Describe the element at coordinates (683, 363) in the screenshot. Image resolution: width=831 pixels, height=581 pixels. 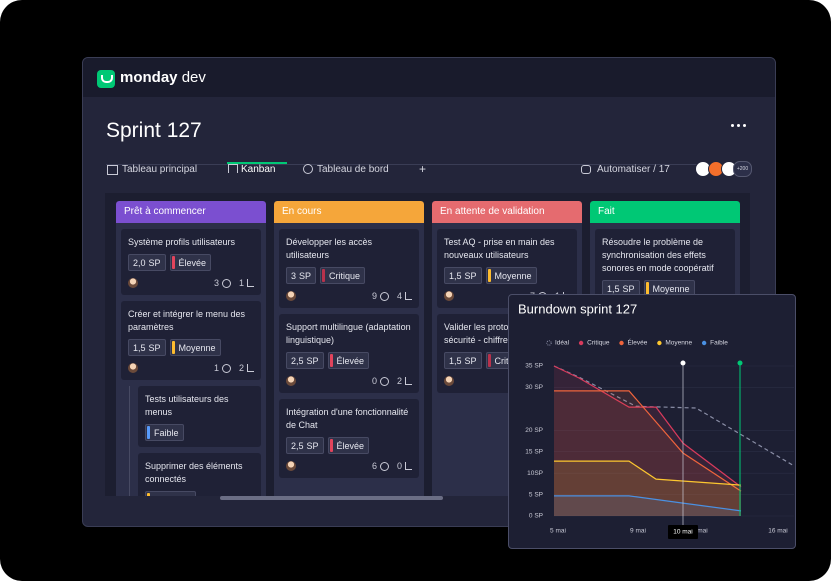
I see `hover-dot` at that location.